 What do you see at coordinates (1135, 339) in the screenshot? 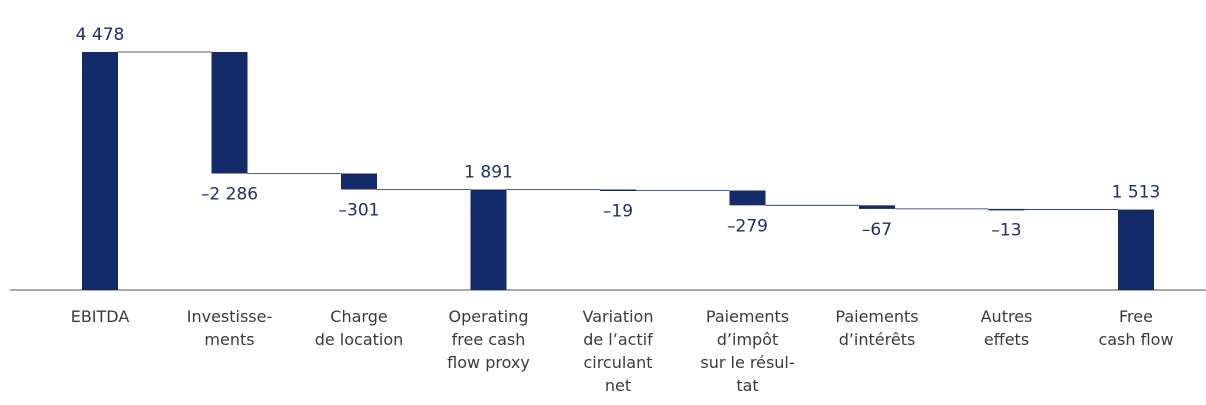
I see `x-tick-label-line: cash flow` at bounding box center [1135, 339].